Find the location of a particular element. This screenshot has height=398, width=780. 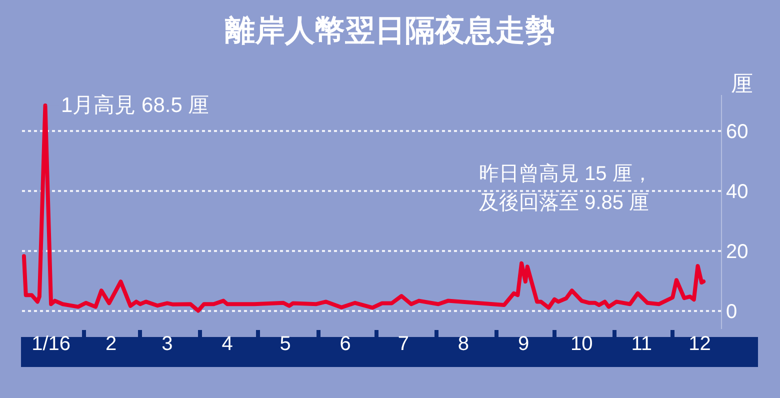

x-tick-label: 4 is located at coordinates (227, 344).